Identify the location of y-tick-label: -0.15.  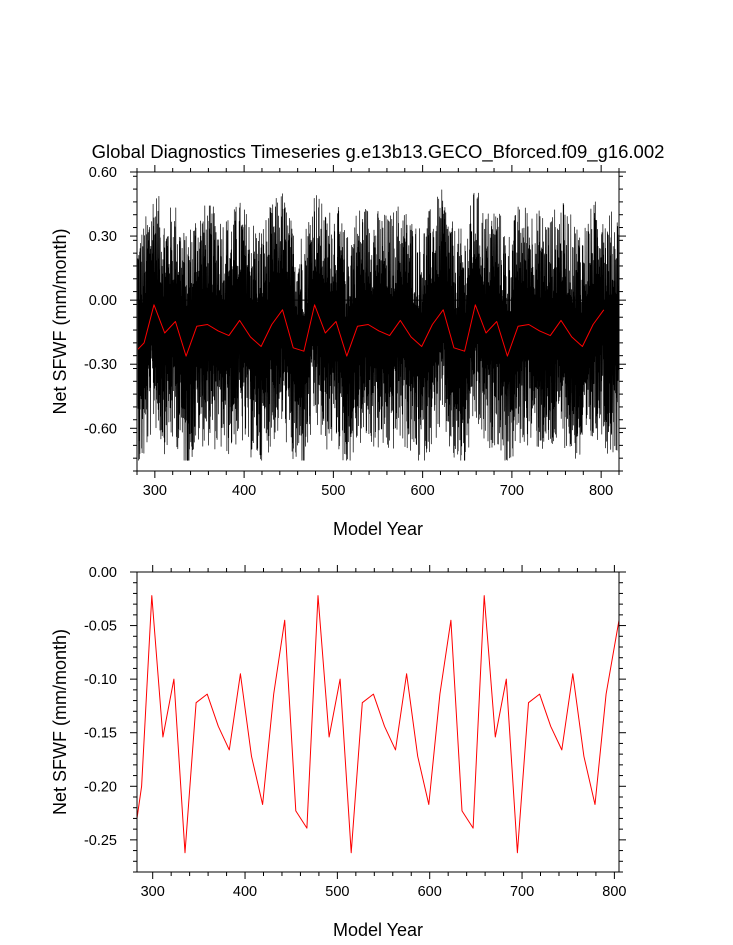
(100, 734).